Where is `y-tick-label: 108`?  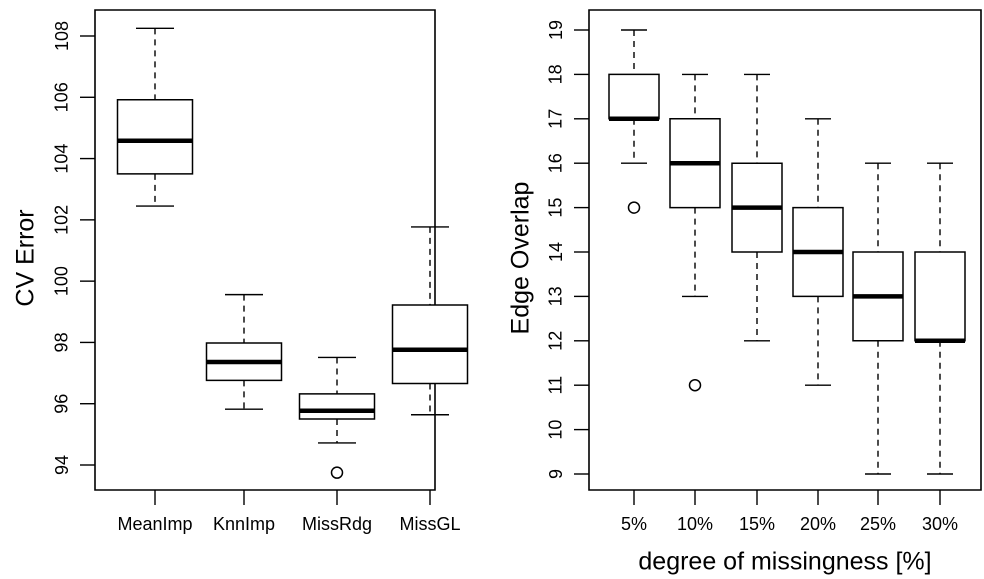 y-tick-label: 108 is located at coordinates (62, 36).